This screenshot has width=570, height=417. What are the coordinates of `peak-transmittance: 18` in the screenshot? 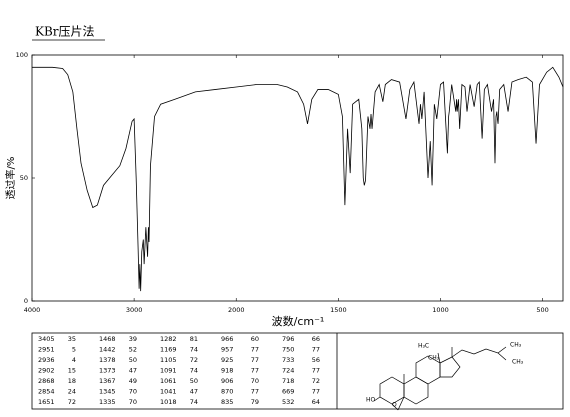 It's located at (72, 381).